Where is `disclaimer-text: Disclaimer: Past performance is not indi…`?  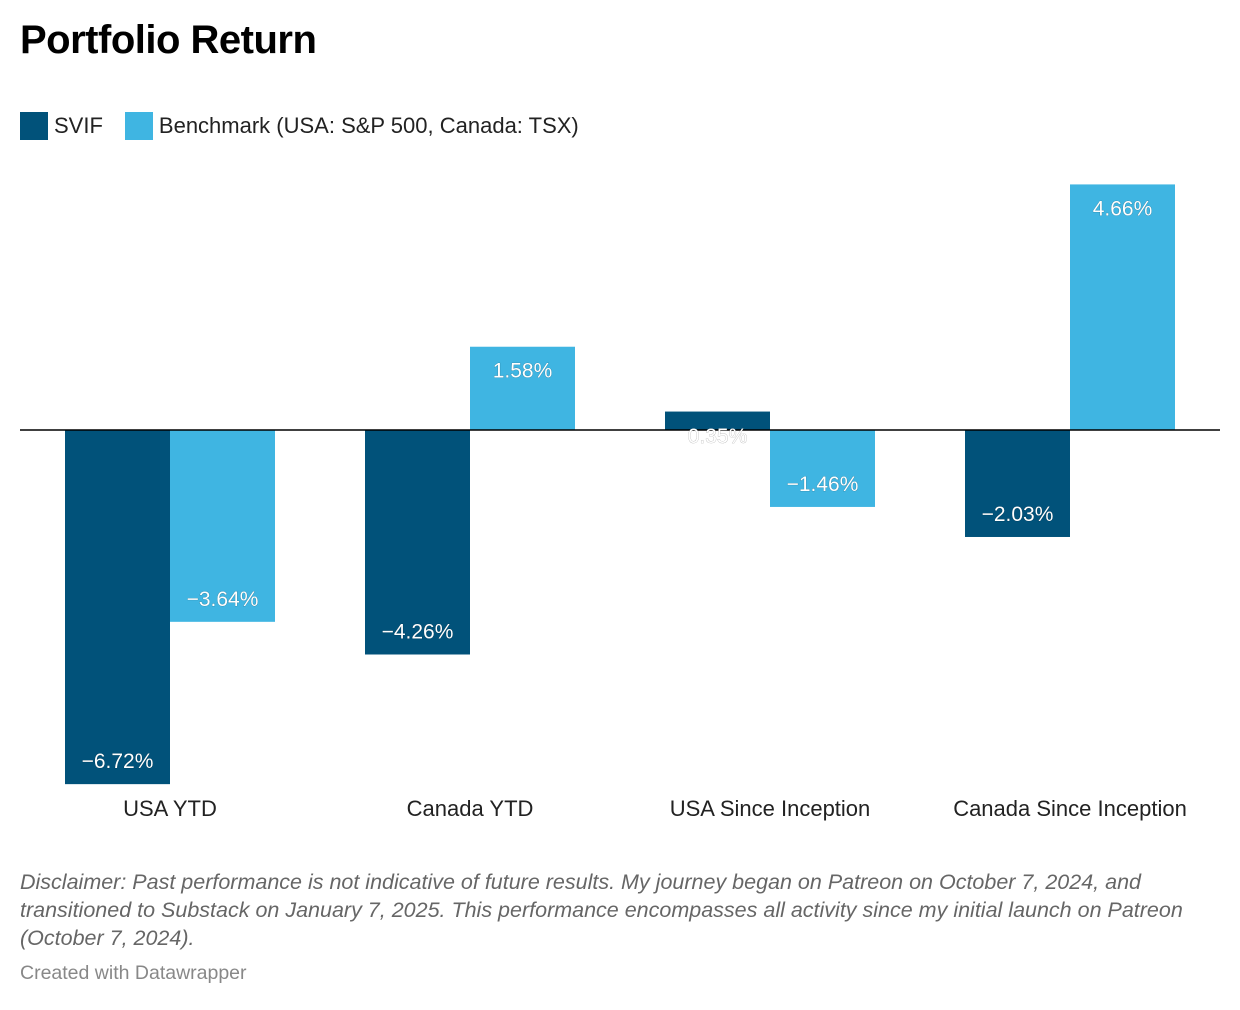
disclaimer-text: Disclaimer: Past performance is not indi… is located at coordinates (601, 910).